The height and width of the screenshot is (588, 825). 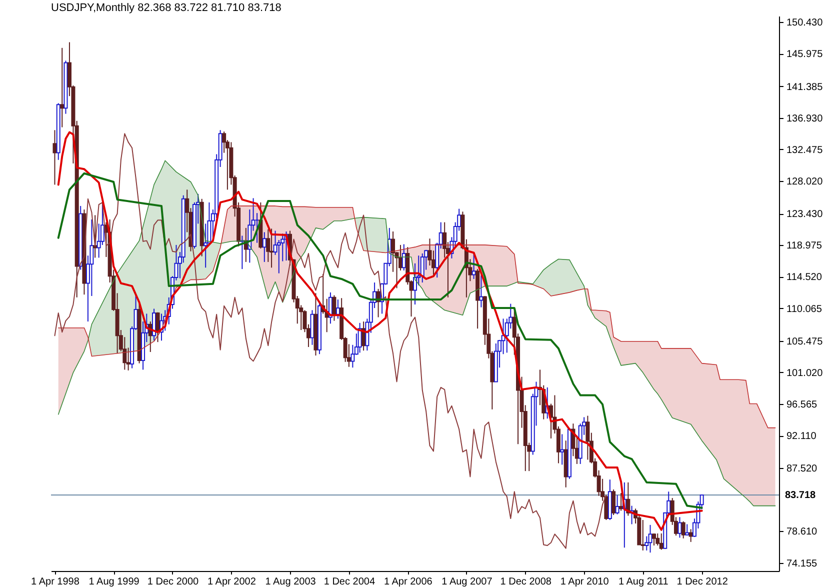 I want to click on y-tick-label: 74.155, so click(x=802, y=564).